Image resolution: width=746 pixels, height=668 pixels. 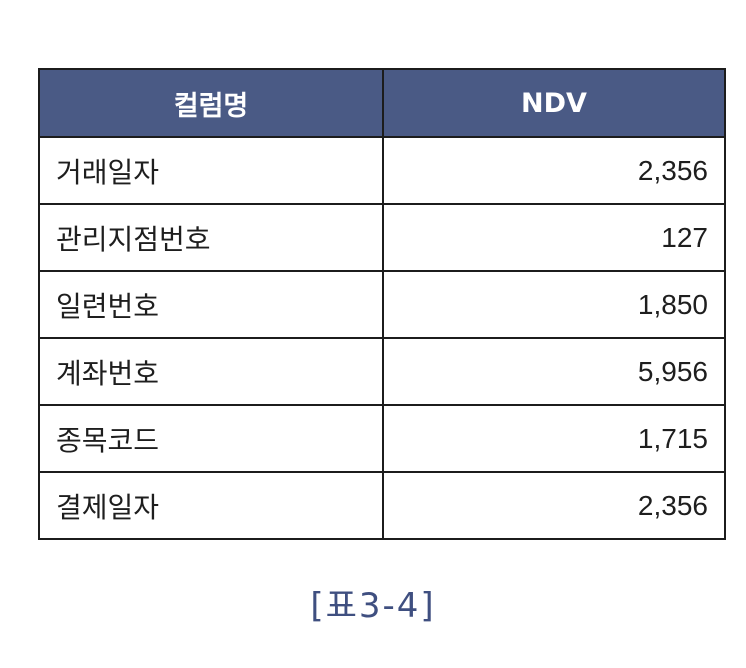 I want to click on table-row: 계좌번호 5,956, so click(x=382, y=371).